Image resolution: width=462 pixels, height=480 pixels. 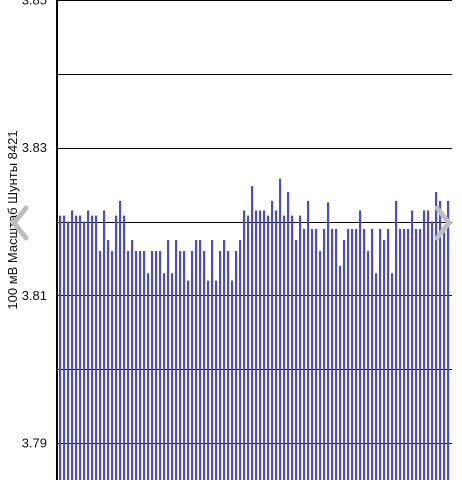 What do you see at coordinates (34, 295) in the screenshot?
I see `y-tick-label: 3.81` at bounding box center [34, 295].